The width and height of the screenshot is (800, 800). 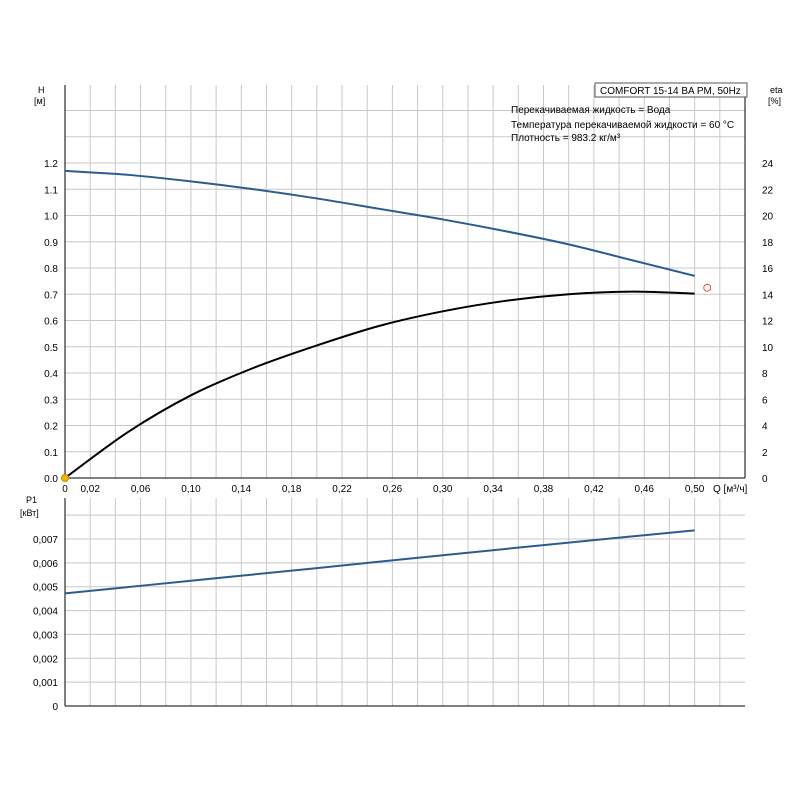 I want to click on info-liquid: Перекачиваемая жидкость = Вода, so click(x=591, y=110).